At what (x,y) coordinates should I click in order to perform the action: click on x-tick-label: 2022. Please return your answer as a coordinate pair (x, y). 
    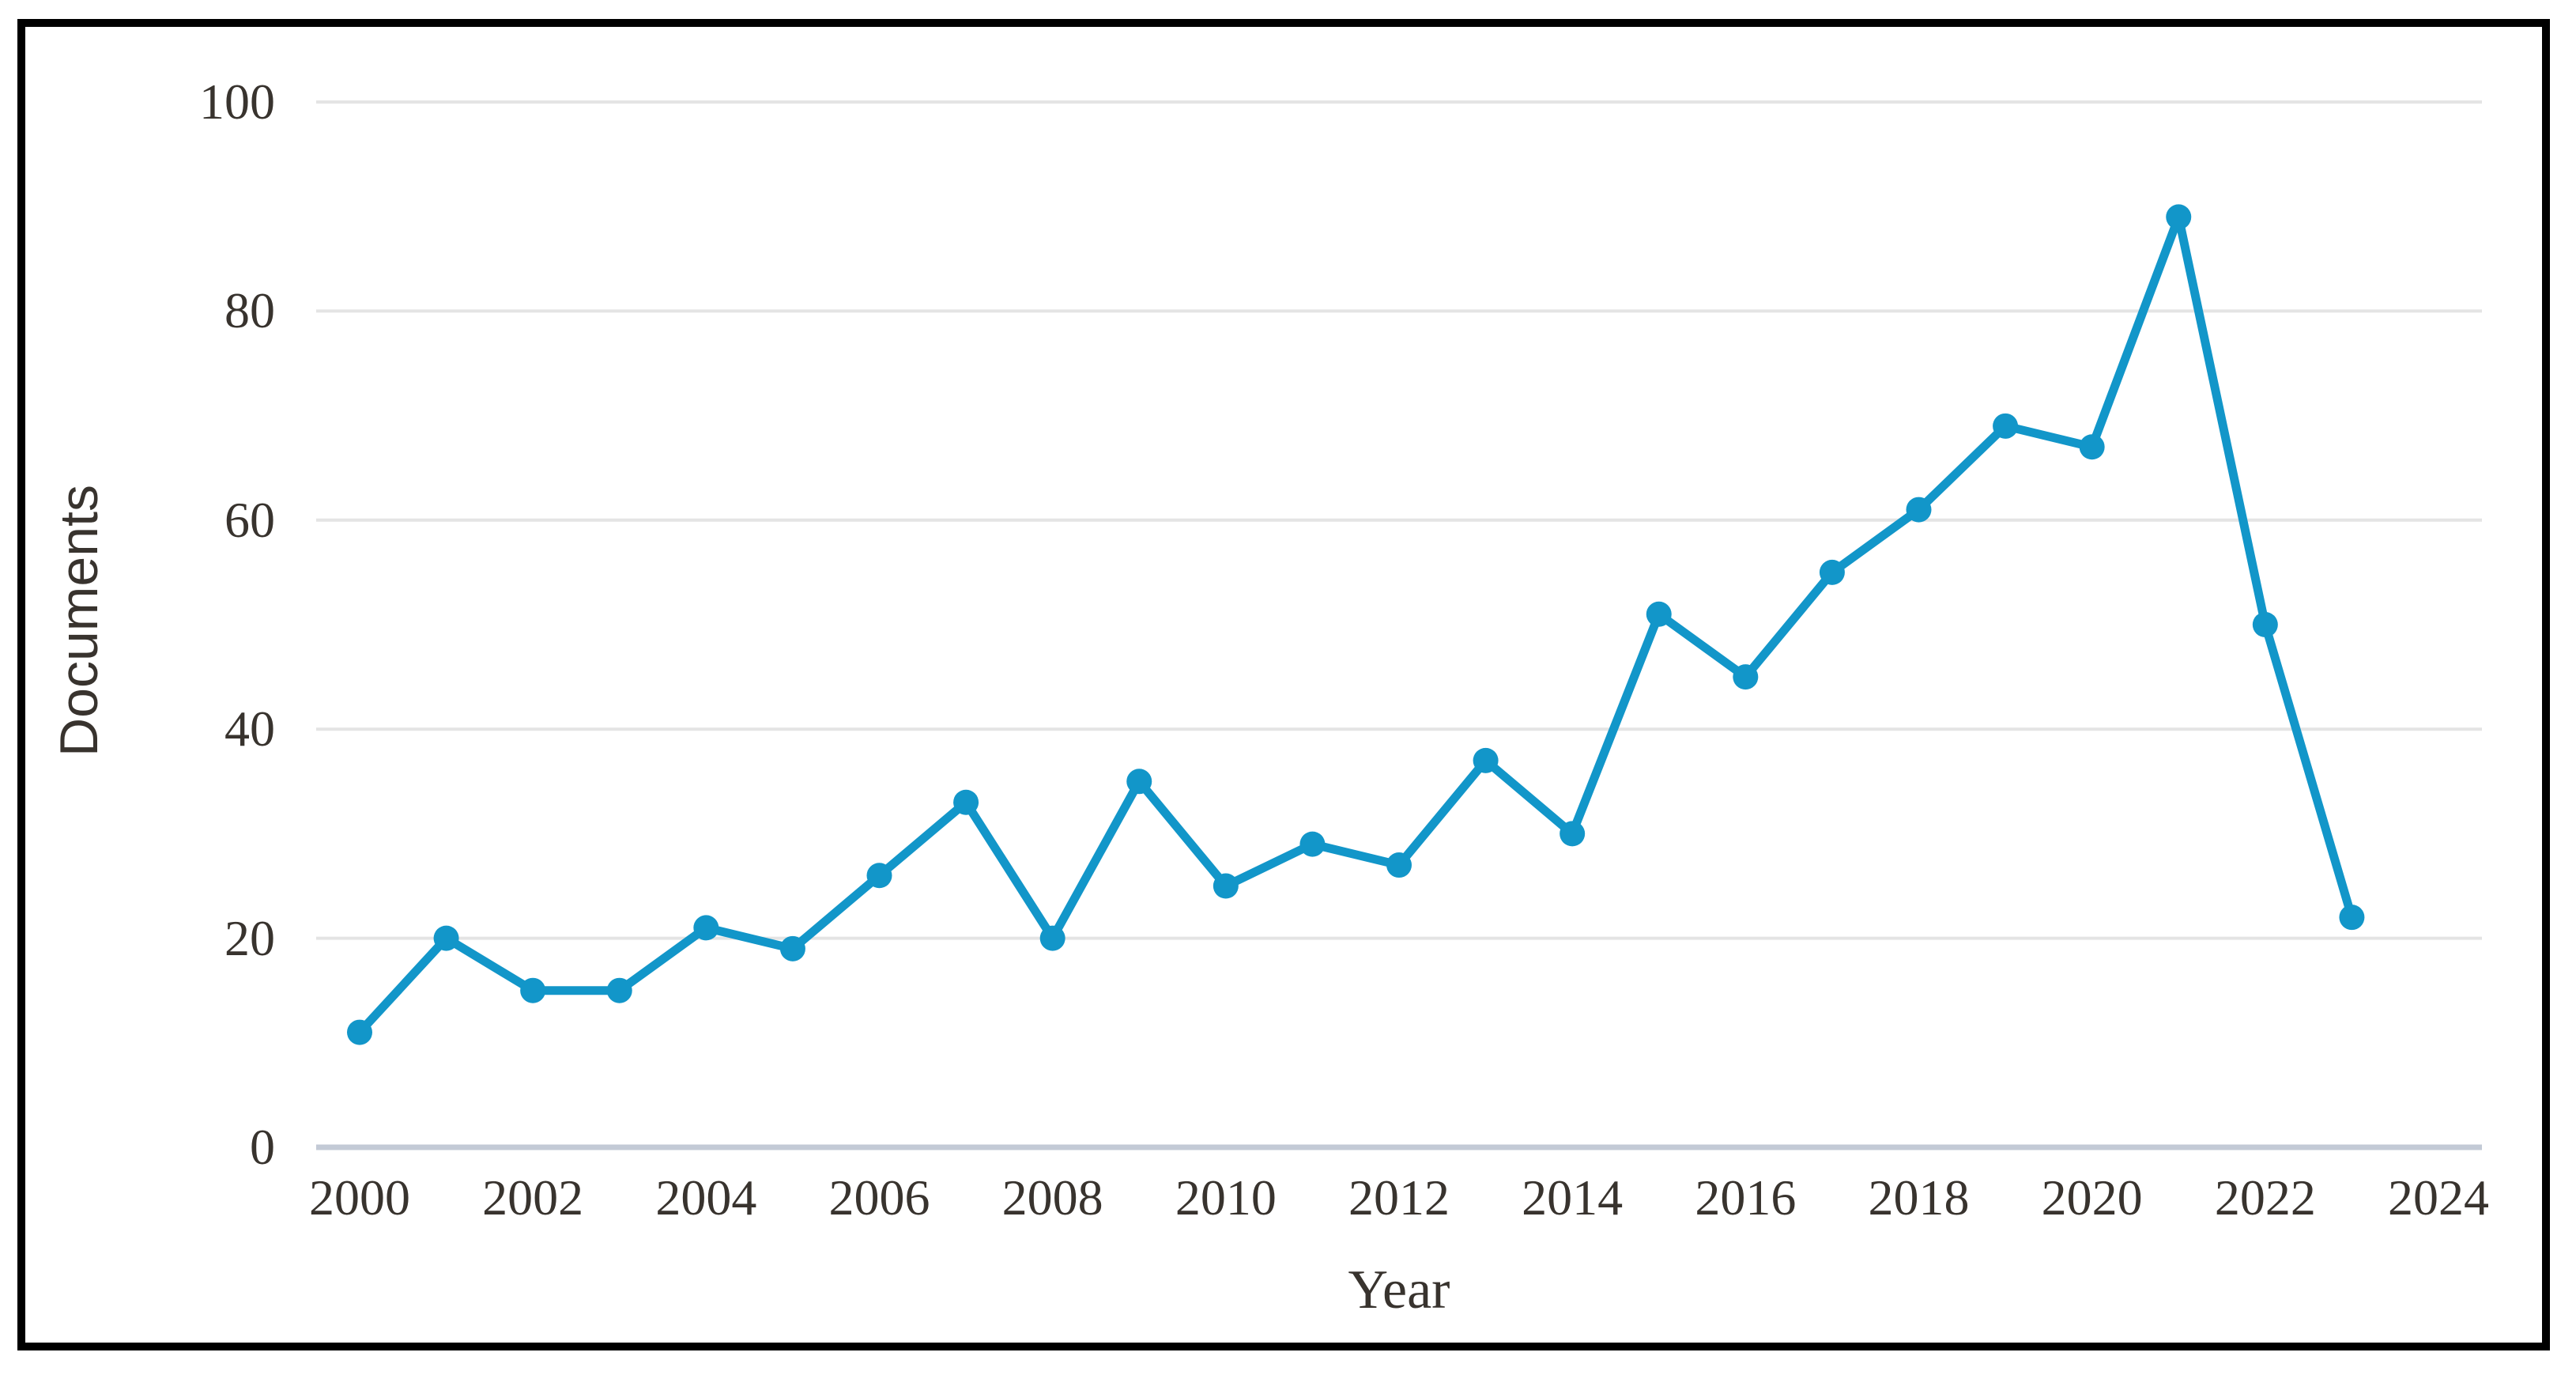
    Looking at the image, I should click on (2265, 1197).